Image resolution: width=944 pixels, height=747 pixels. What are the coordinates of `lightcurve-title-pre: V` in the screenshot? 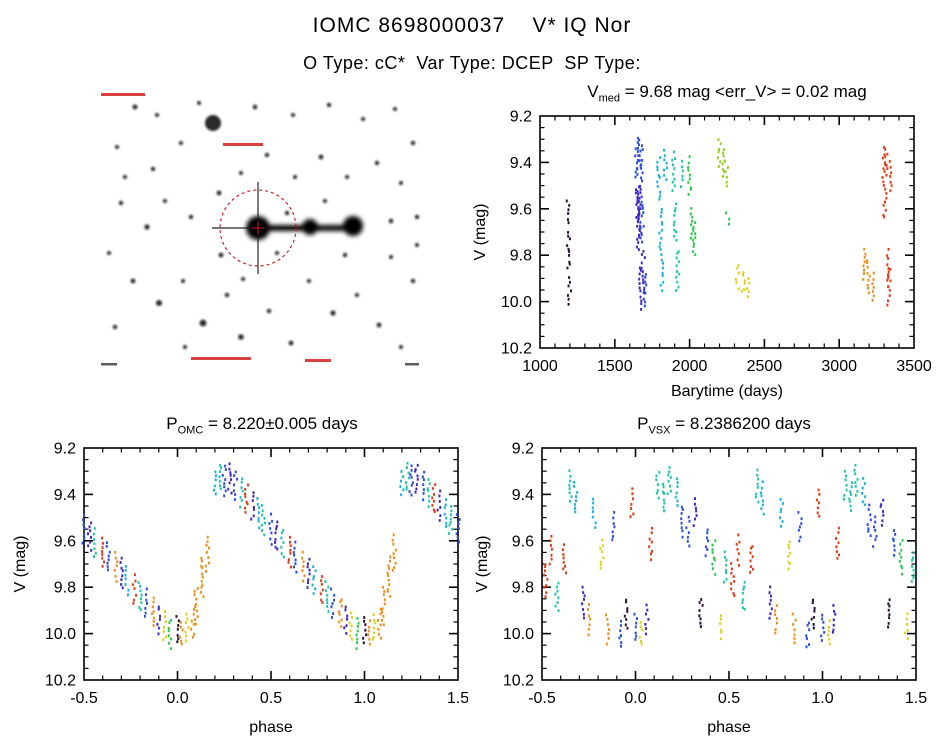 It's located at (593, 91).